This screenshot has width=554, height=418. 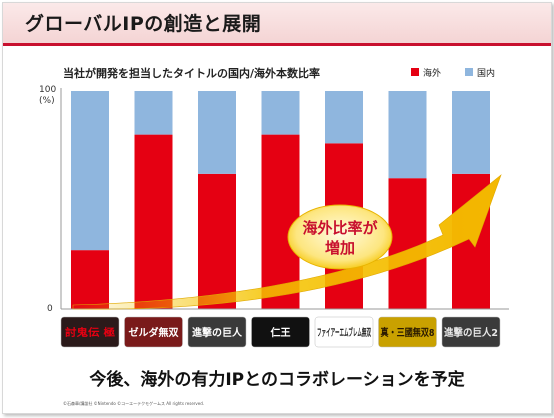 What do you see at coordinates (191, 73) in the screenshot?
I see `chart-subtitle: 当社が開発を担当したタイトルの国内/海外本数比率` at bounding box center [191, 73].